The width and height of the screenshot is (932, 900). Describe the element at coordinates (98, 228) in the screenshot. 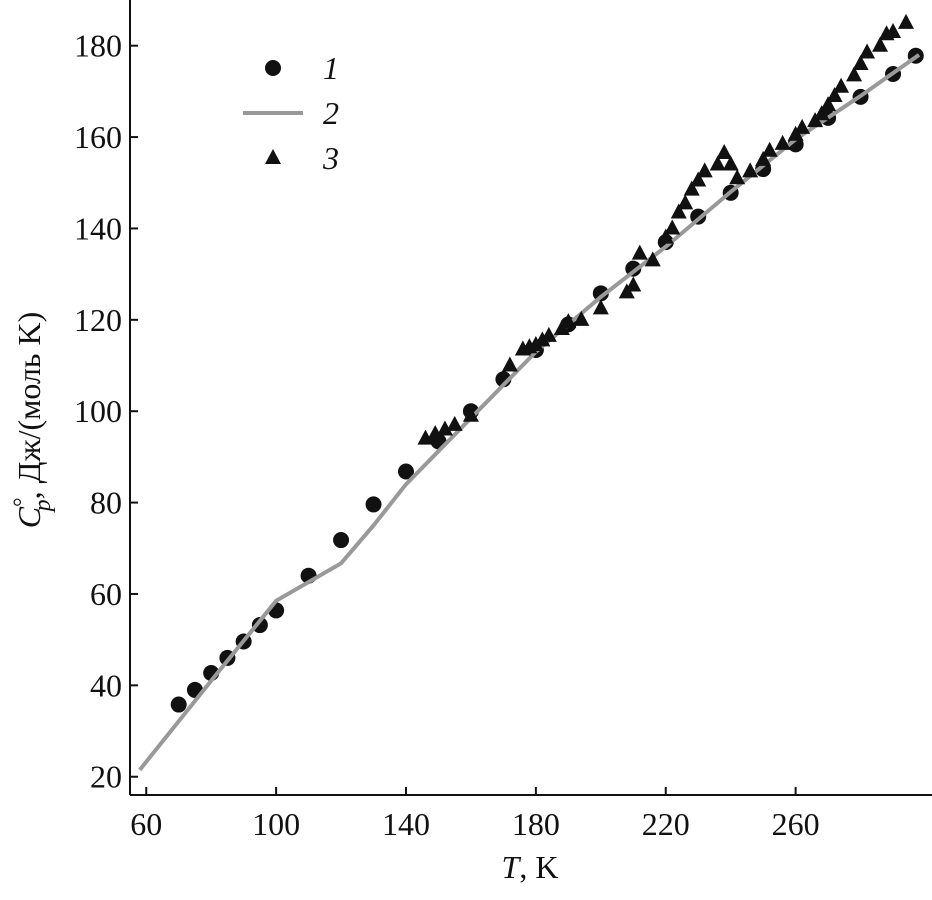

I see `y-tick-label: 140` at that location.